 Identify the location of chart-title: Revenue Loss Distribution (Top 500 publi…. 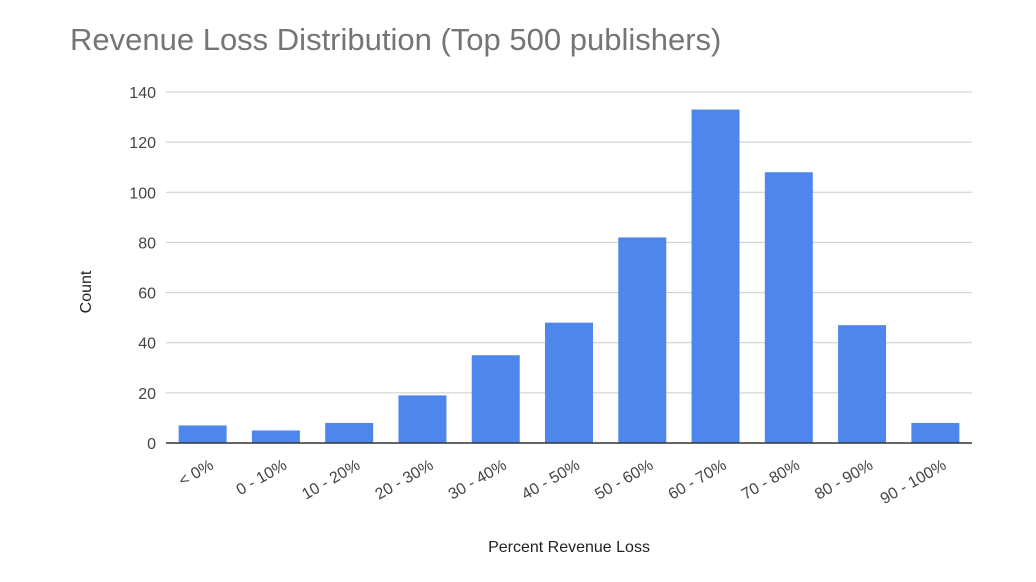
(396, 39).